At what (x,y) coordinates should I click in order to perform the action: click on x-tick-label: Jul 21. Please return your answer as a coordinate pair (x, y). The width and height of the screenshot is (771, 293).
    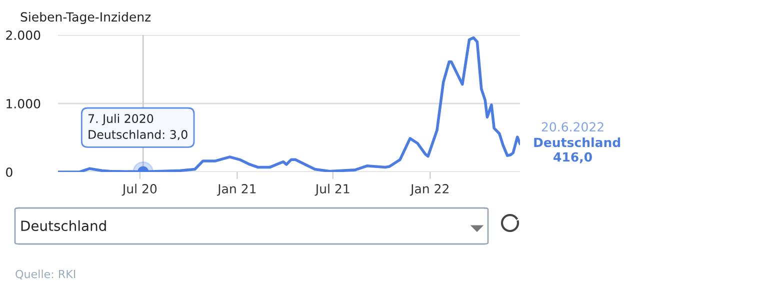
    Looking at the image, I should click on (332, 190).